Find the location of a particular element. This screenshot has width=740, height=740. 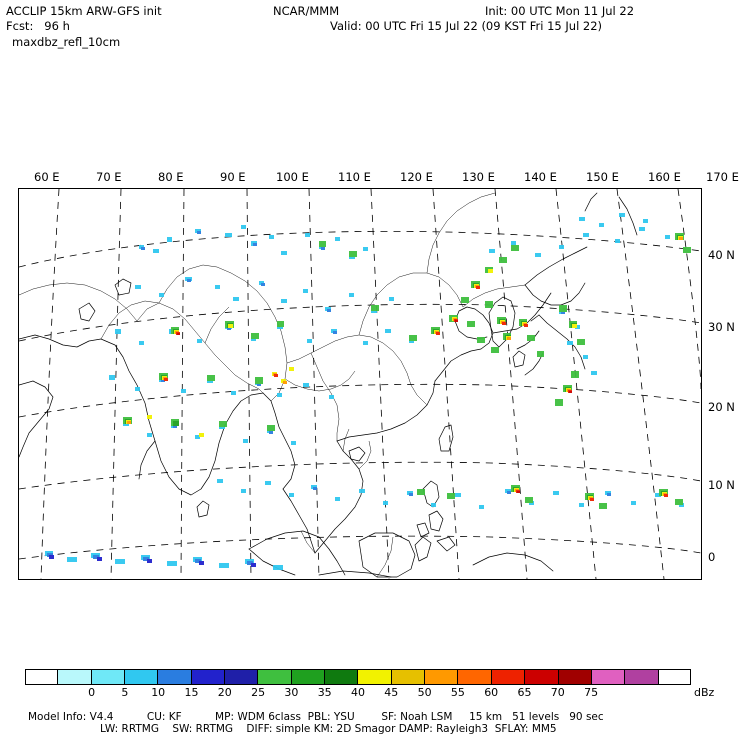

lon-tick-90E: 90 E is located at coordinates (233, 177).